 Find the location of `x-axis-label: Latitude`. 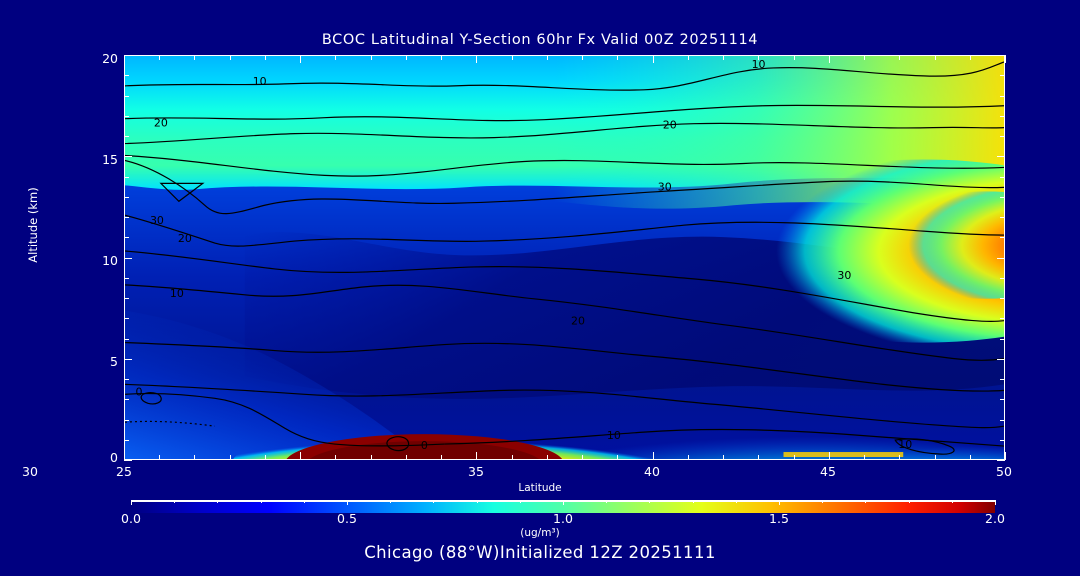

x-axis-label: Latitude is located at coordinates (540, 488).